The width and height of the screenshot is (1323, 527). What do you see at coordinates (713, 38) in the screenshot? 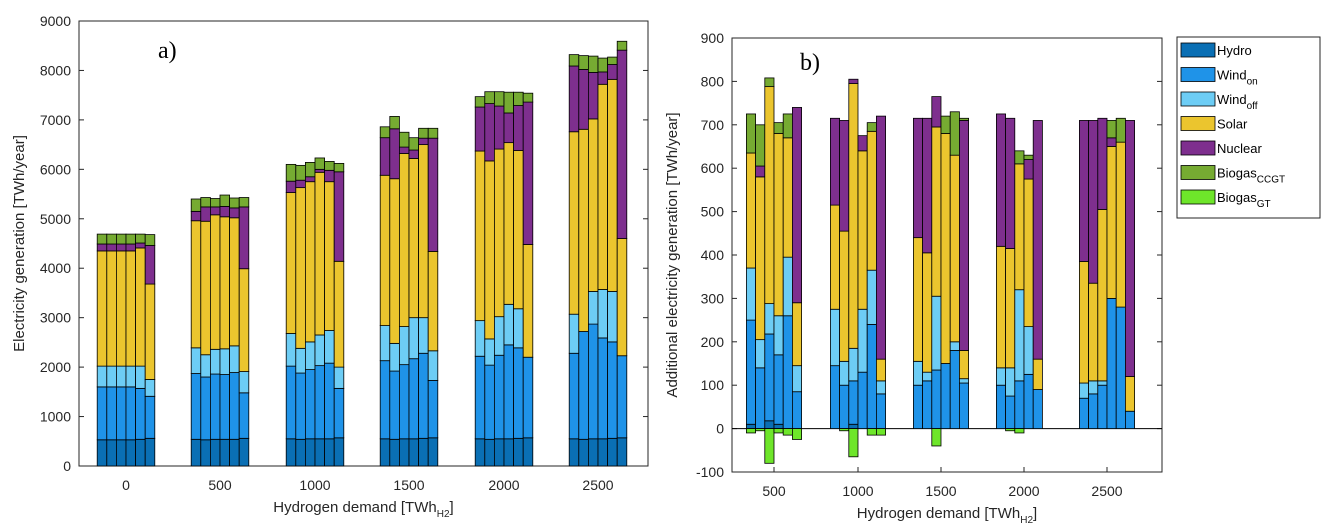
I see `y-tick-label: 900` at bounding box center [713, 38].